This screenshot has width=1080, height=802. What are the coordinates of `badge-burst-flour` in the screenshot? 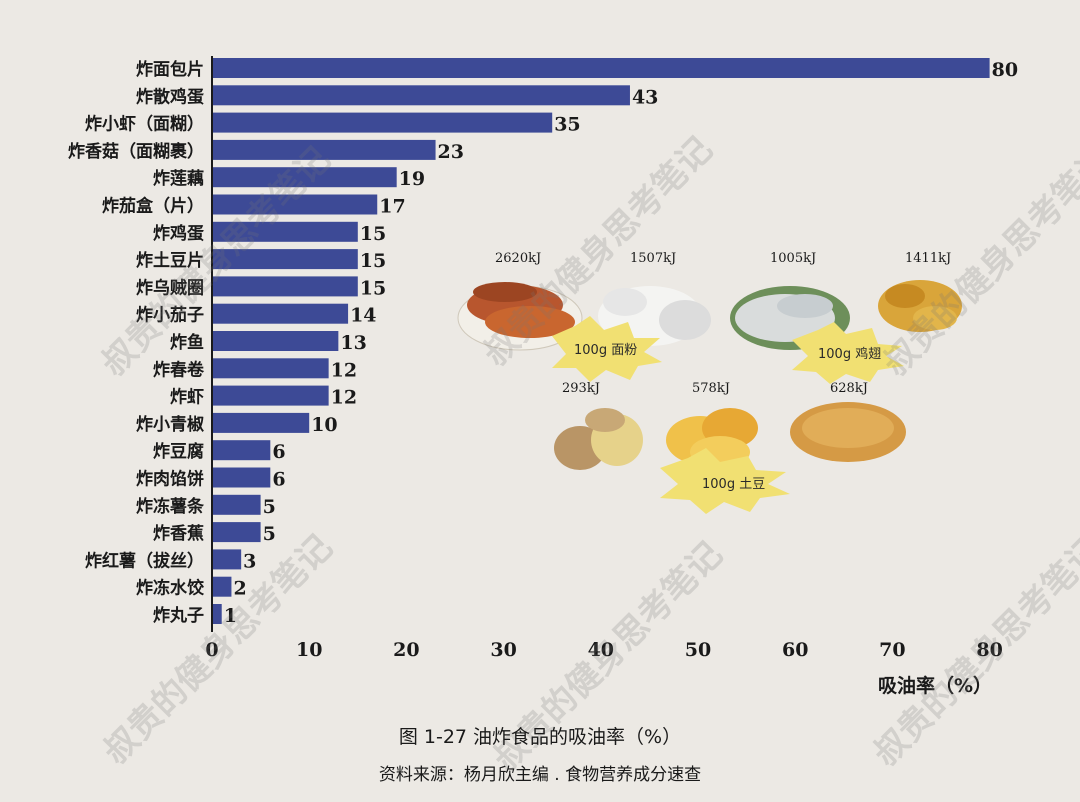 It's located at (607, 349).